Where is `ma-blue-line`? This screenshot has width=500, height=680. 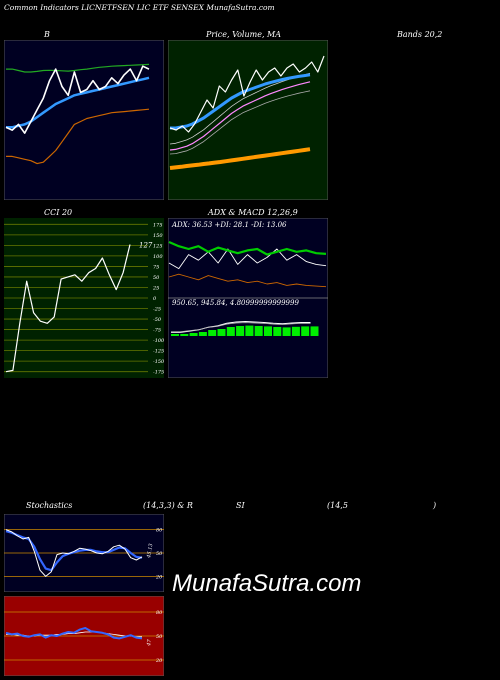 ma-blue-line is located at coordinates (240, 101).